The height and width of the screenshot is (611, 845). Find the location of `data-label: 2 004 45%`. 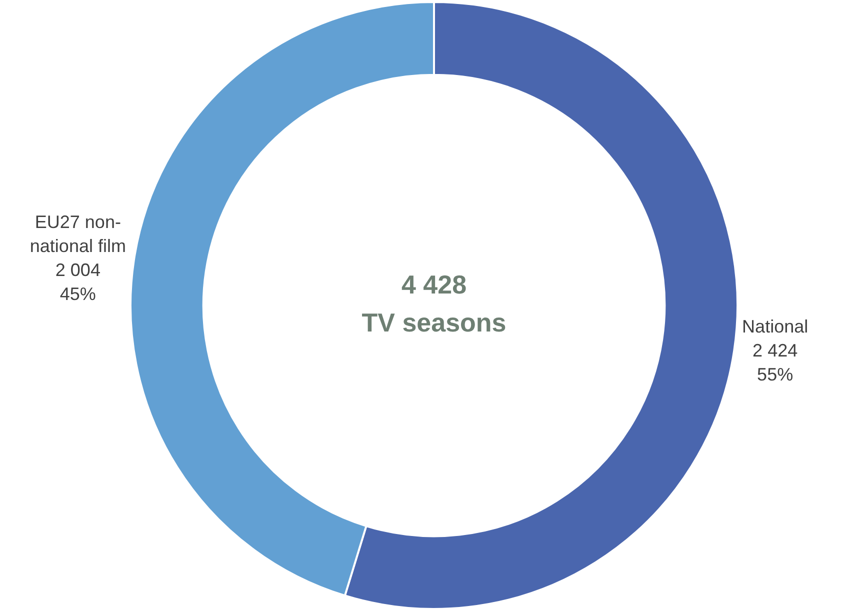

data-label: 2 004 45% is located at coordinates (77, 282).